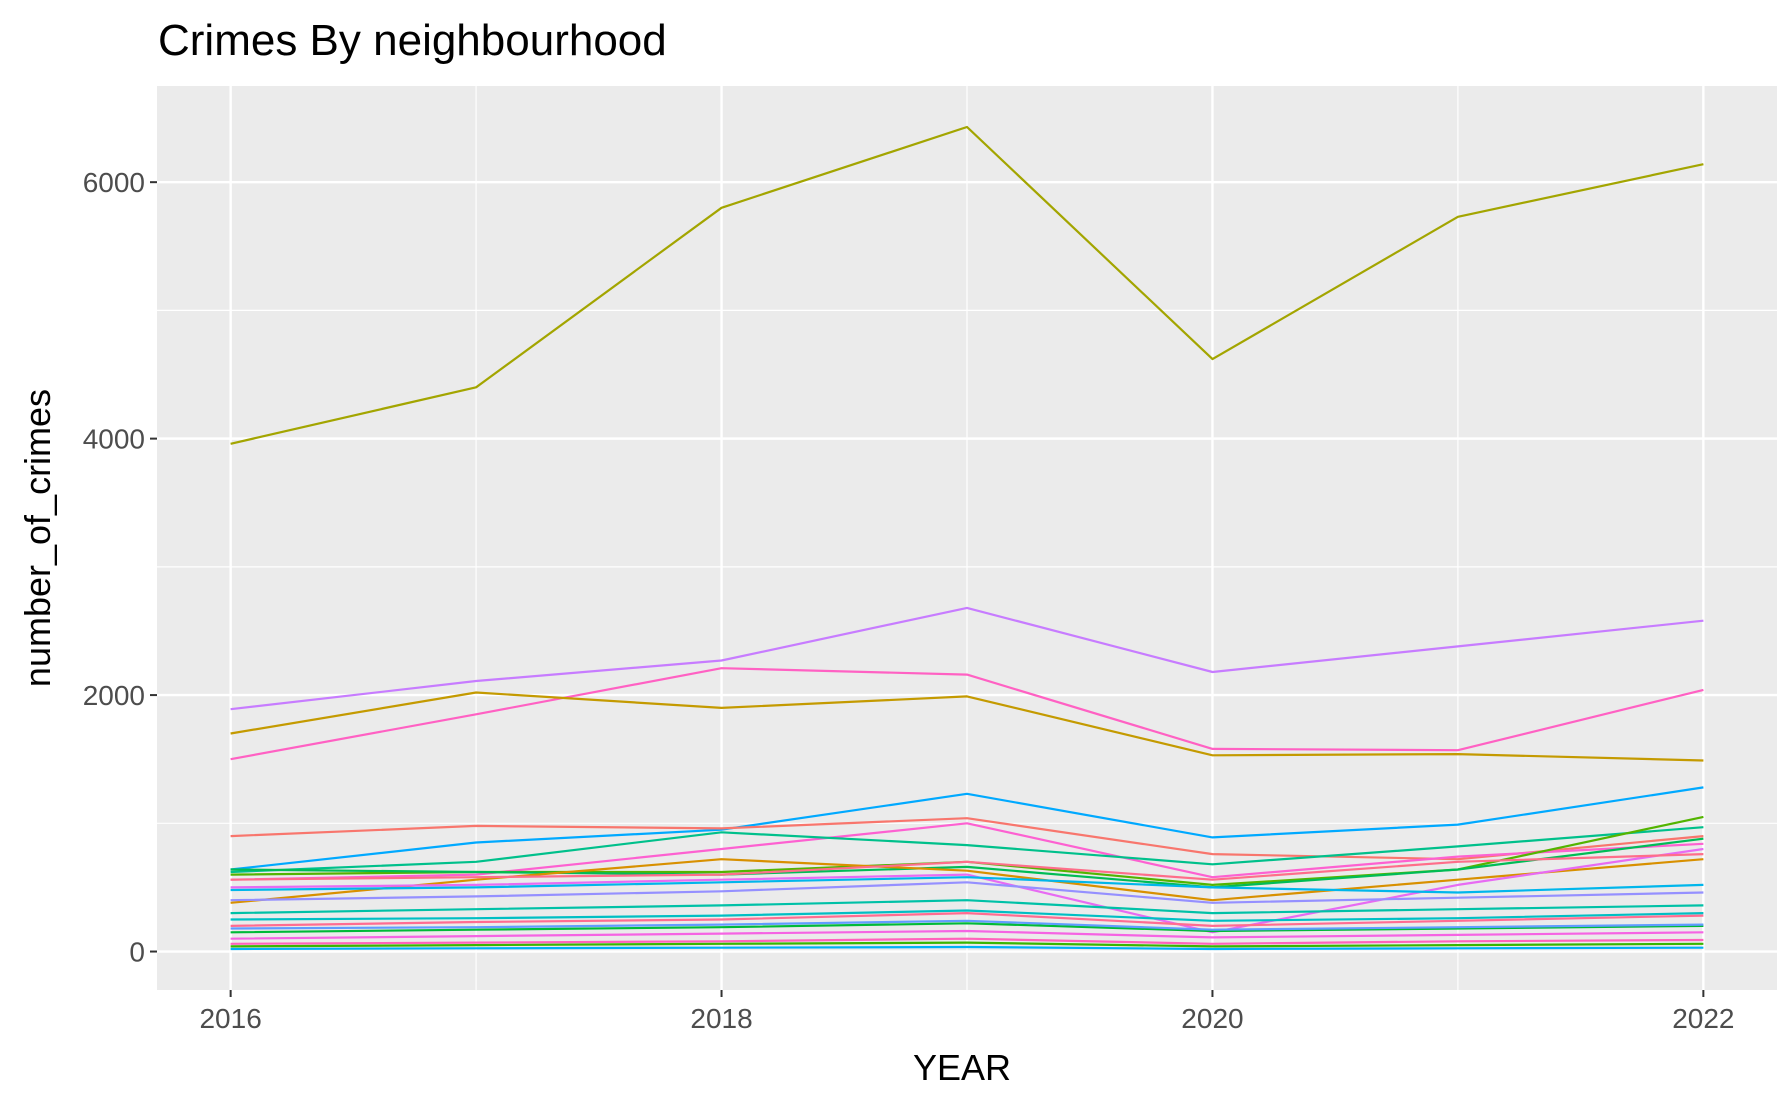 The height and width of the screenshot is (1109, 1787). Describe the element at coordinates (114, 695) in the screenshot. I see `y-tick-label: 2000` at that location.